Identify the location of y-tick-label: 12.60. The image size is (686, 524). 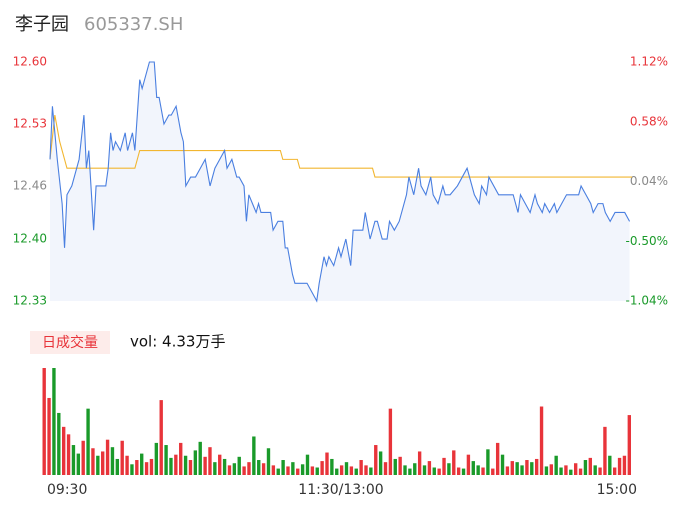
(30, 62).